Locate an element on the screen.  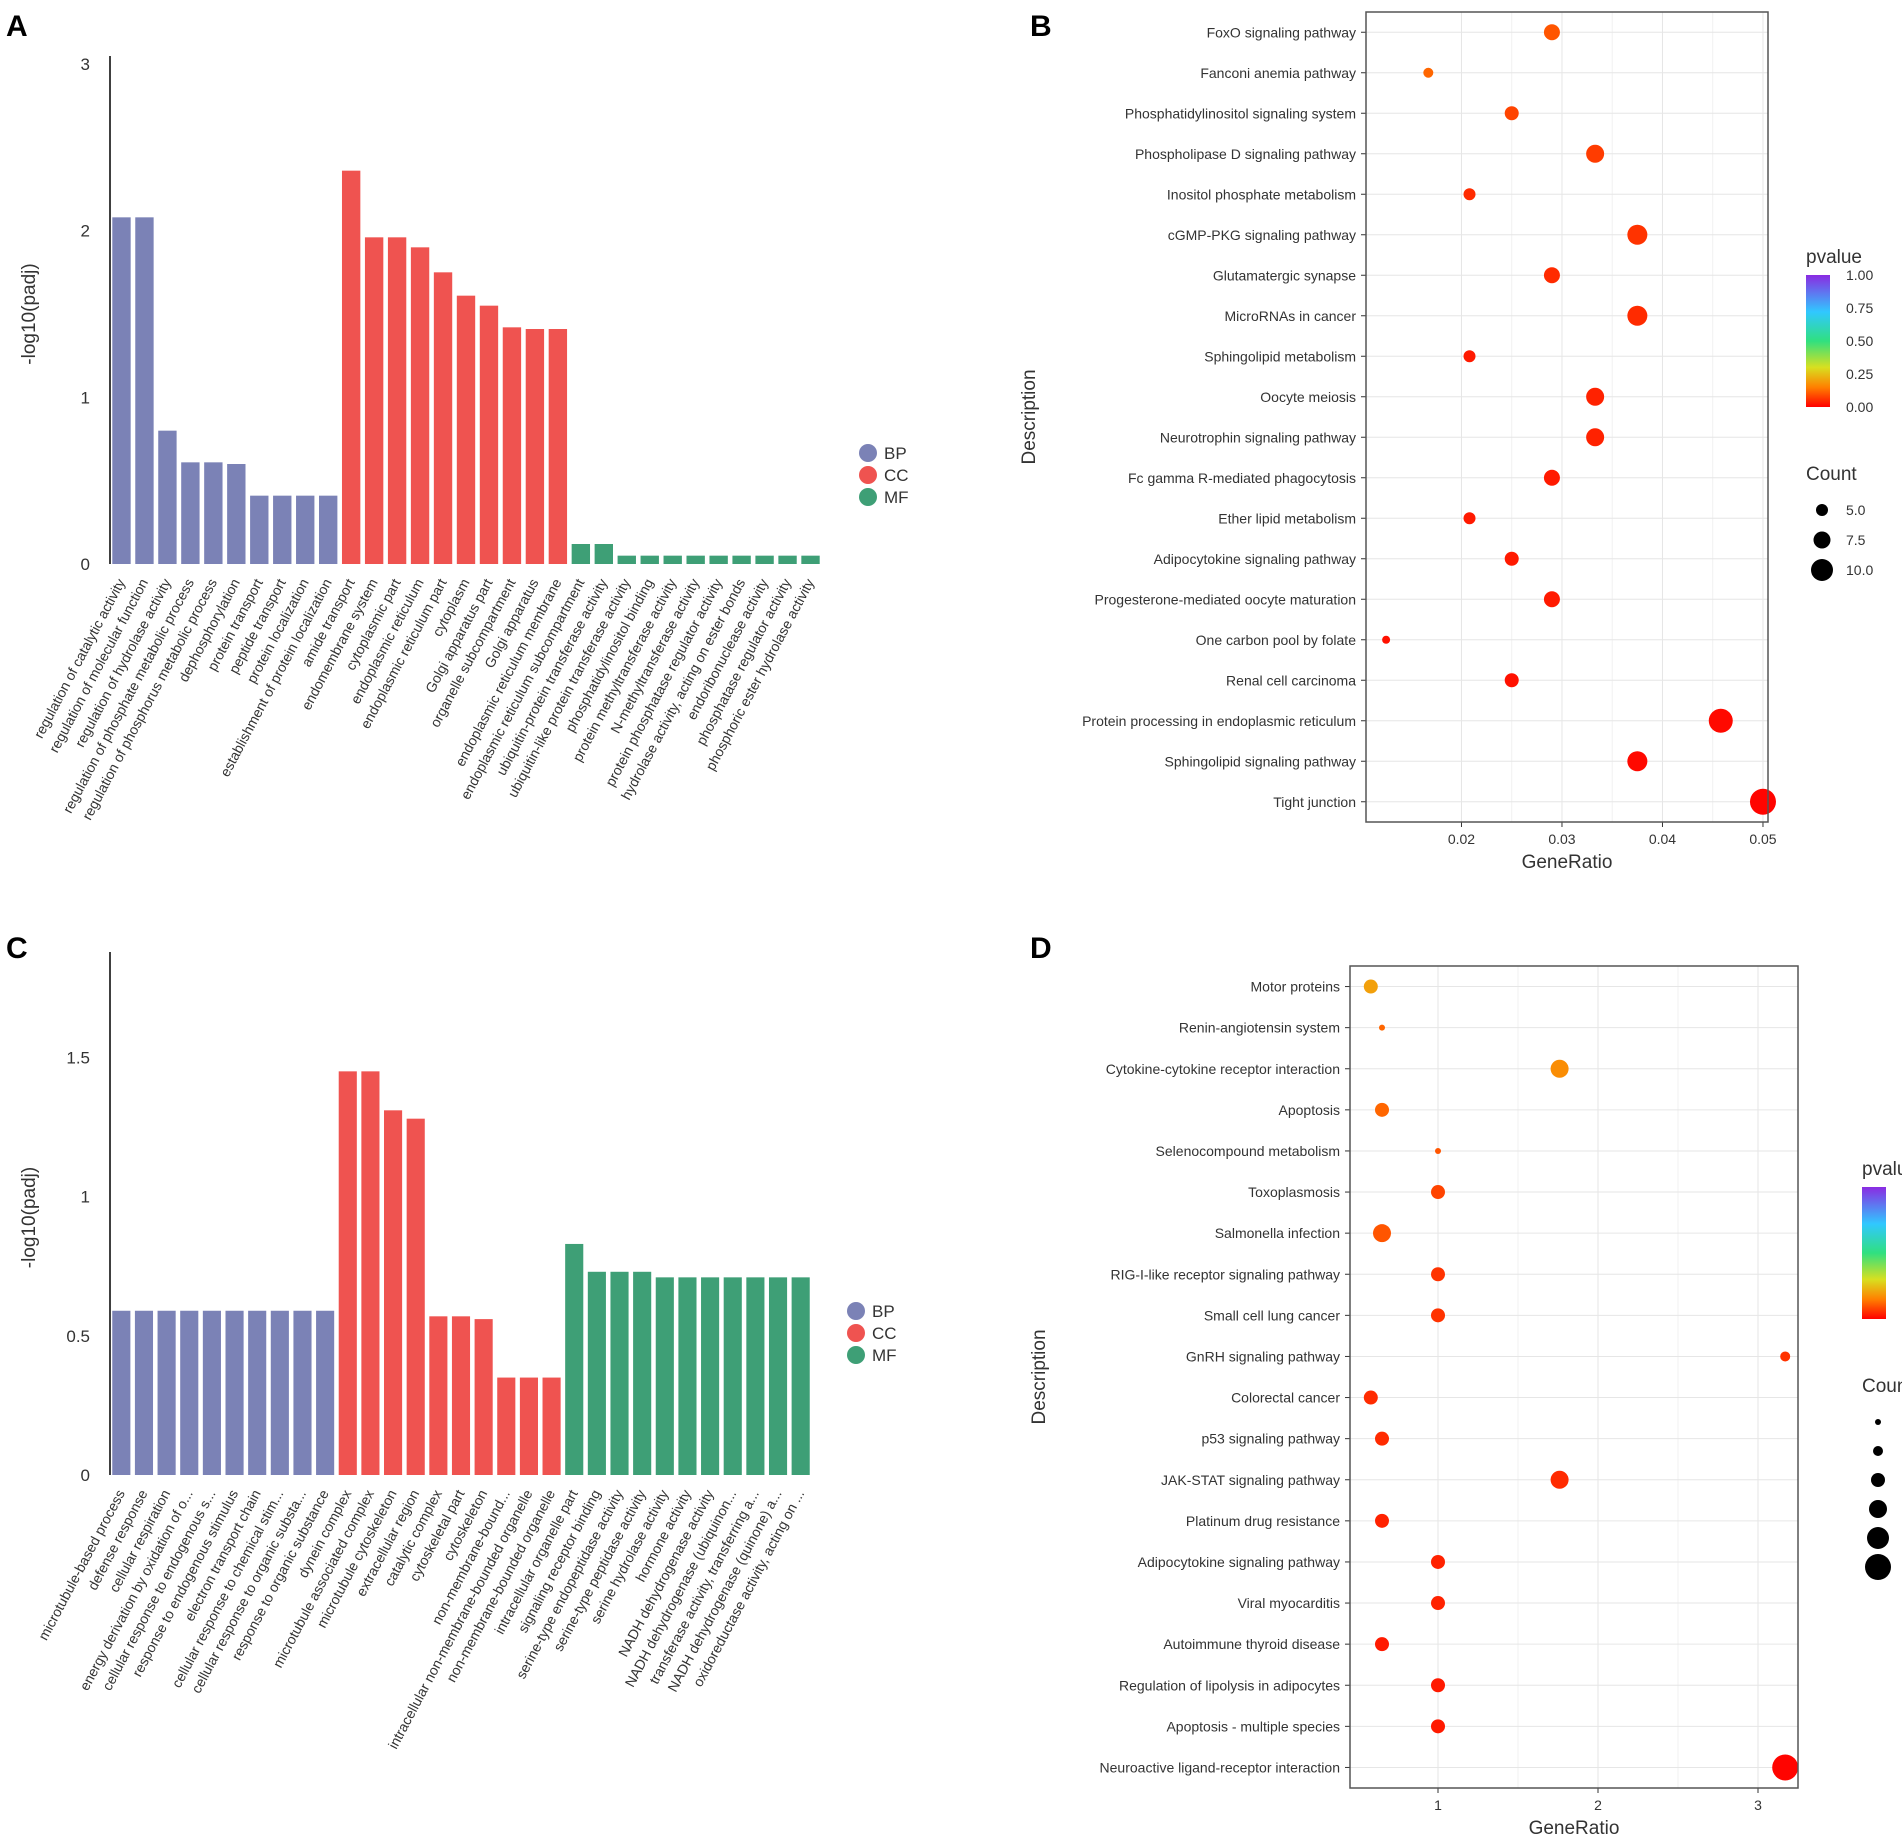
point-selenocompound-metabolism is located at coordinates (1438, 1150).